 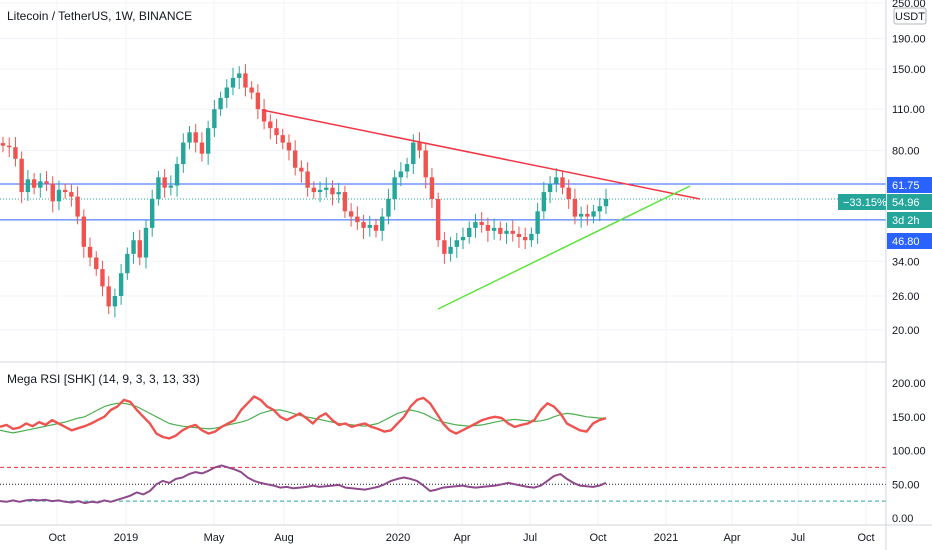 I want to click on indicator-red-line, so click(x=303, y=417).